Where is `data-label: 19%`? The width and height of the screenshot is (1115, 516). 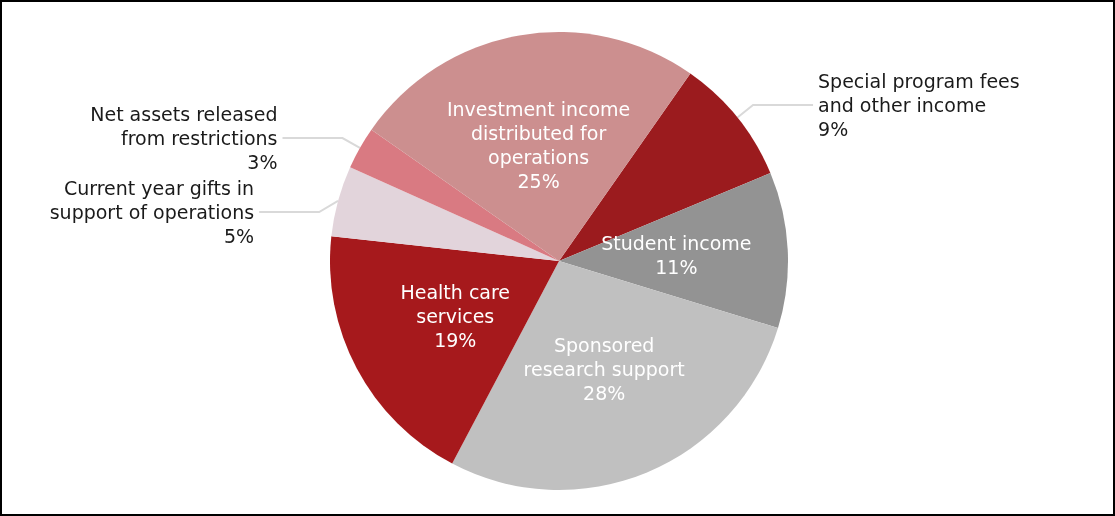 data-label: 19% is located at coordinates (455, 340).